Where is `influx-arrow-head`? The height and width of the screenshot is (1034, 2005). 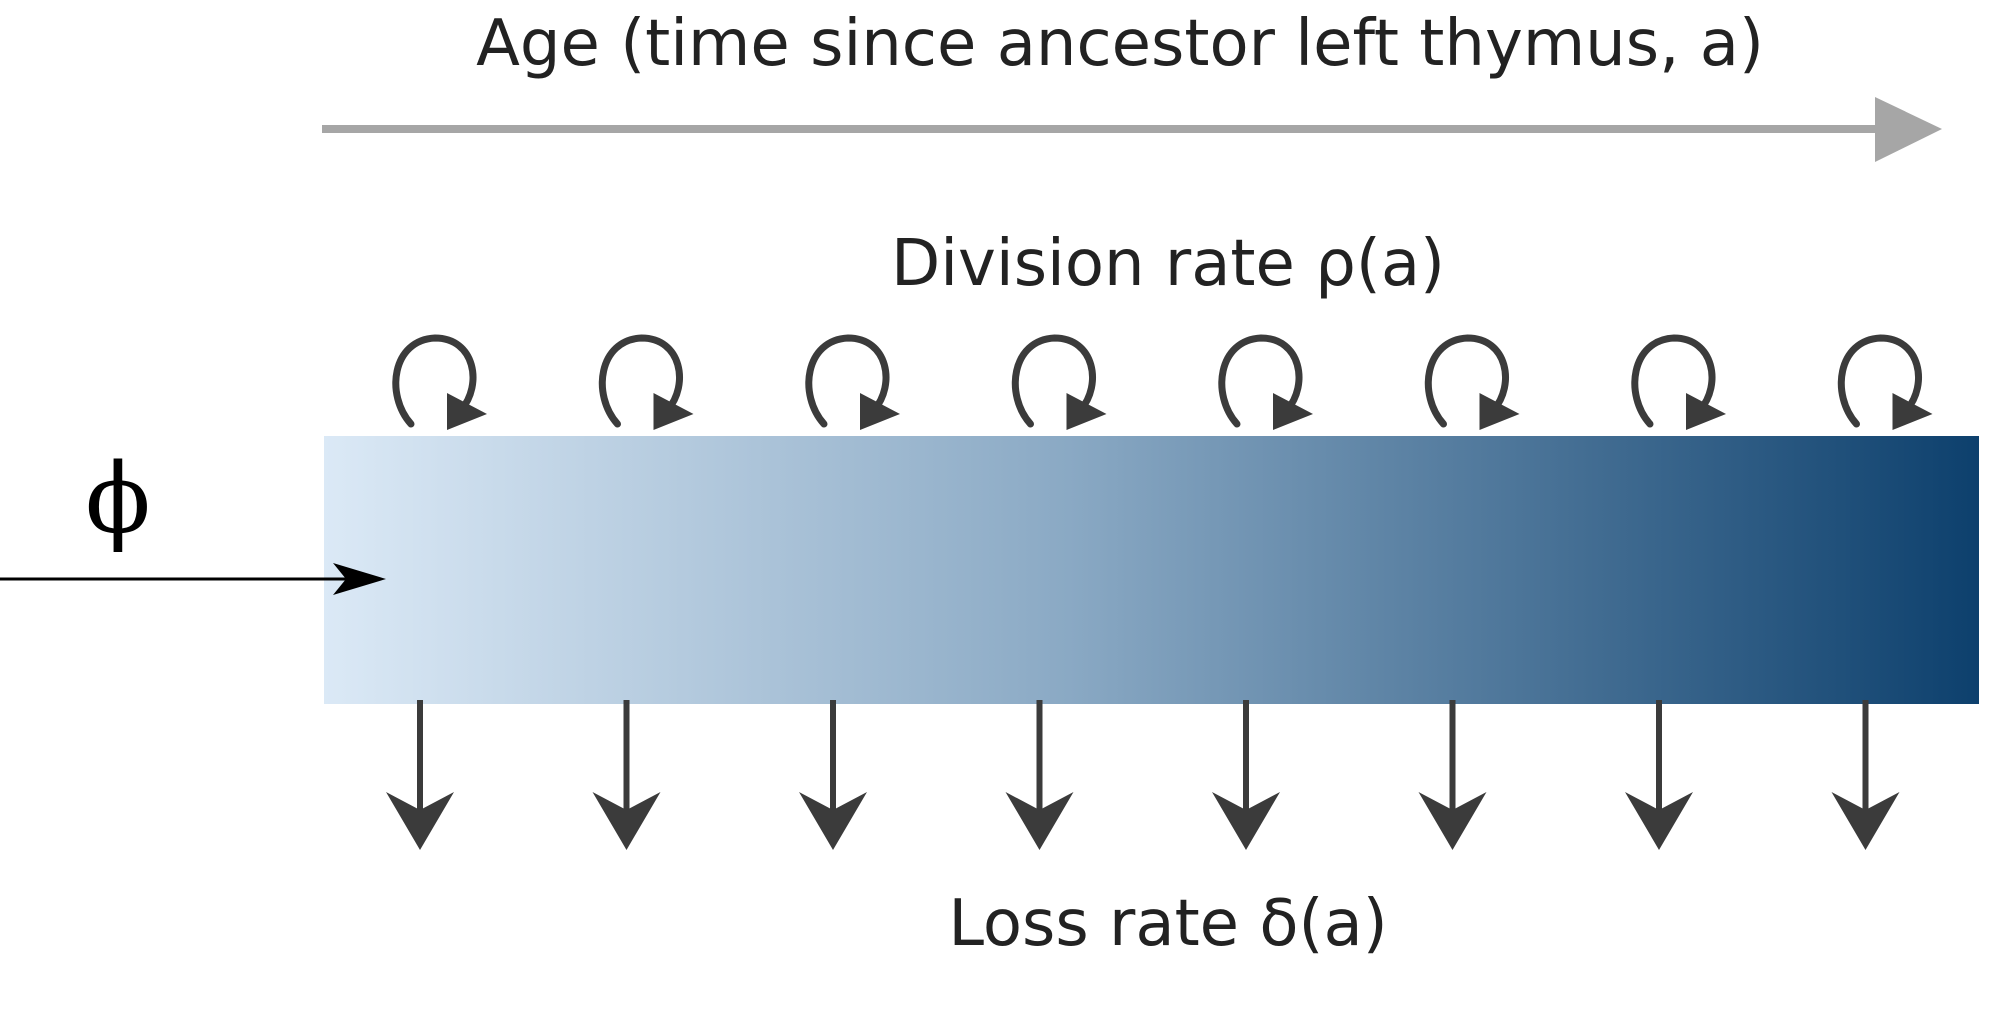
influx-arrow-head is located at coordinates (359, 579).